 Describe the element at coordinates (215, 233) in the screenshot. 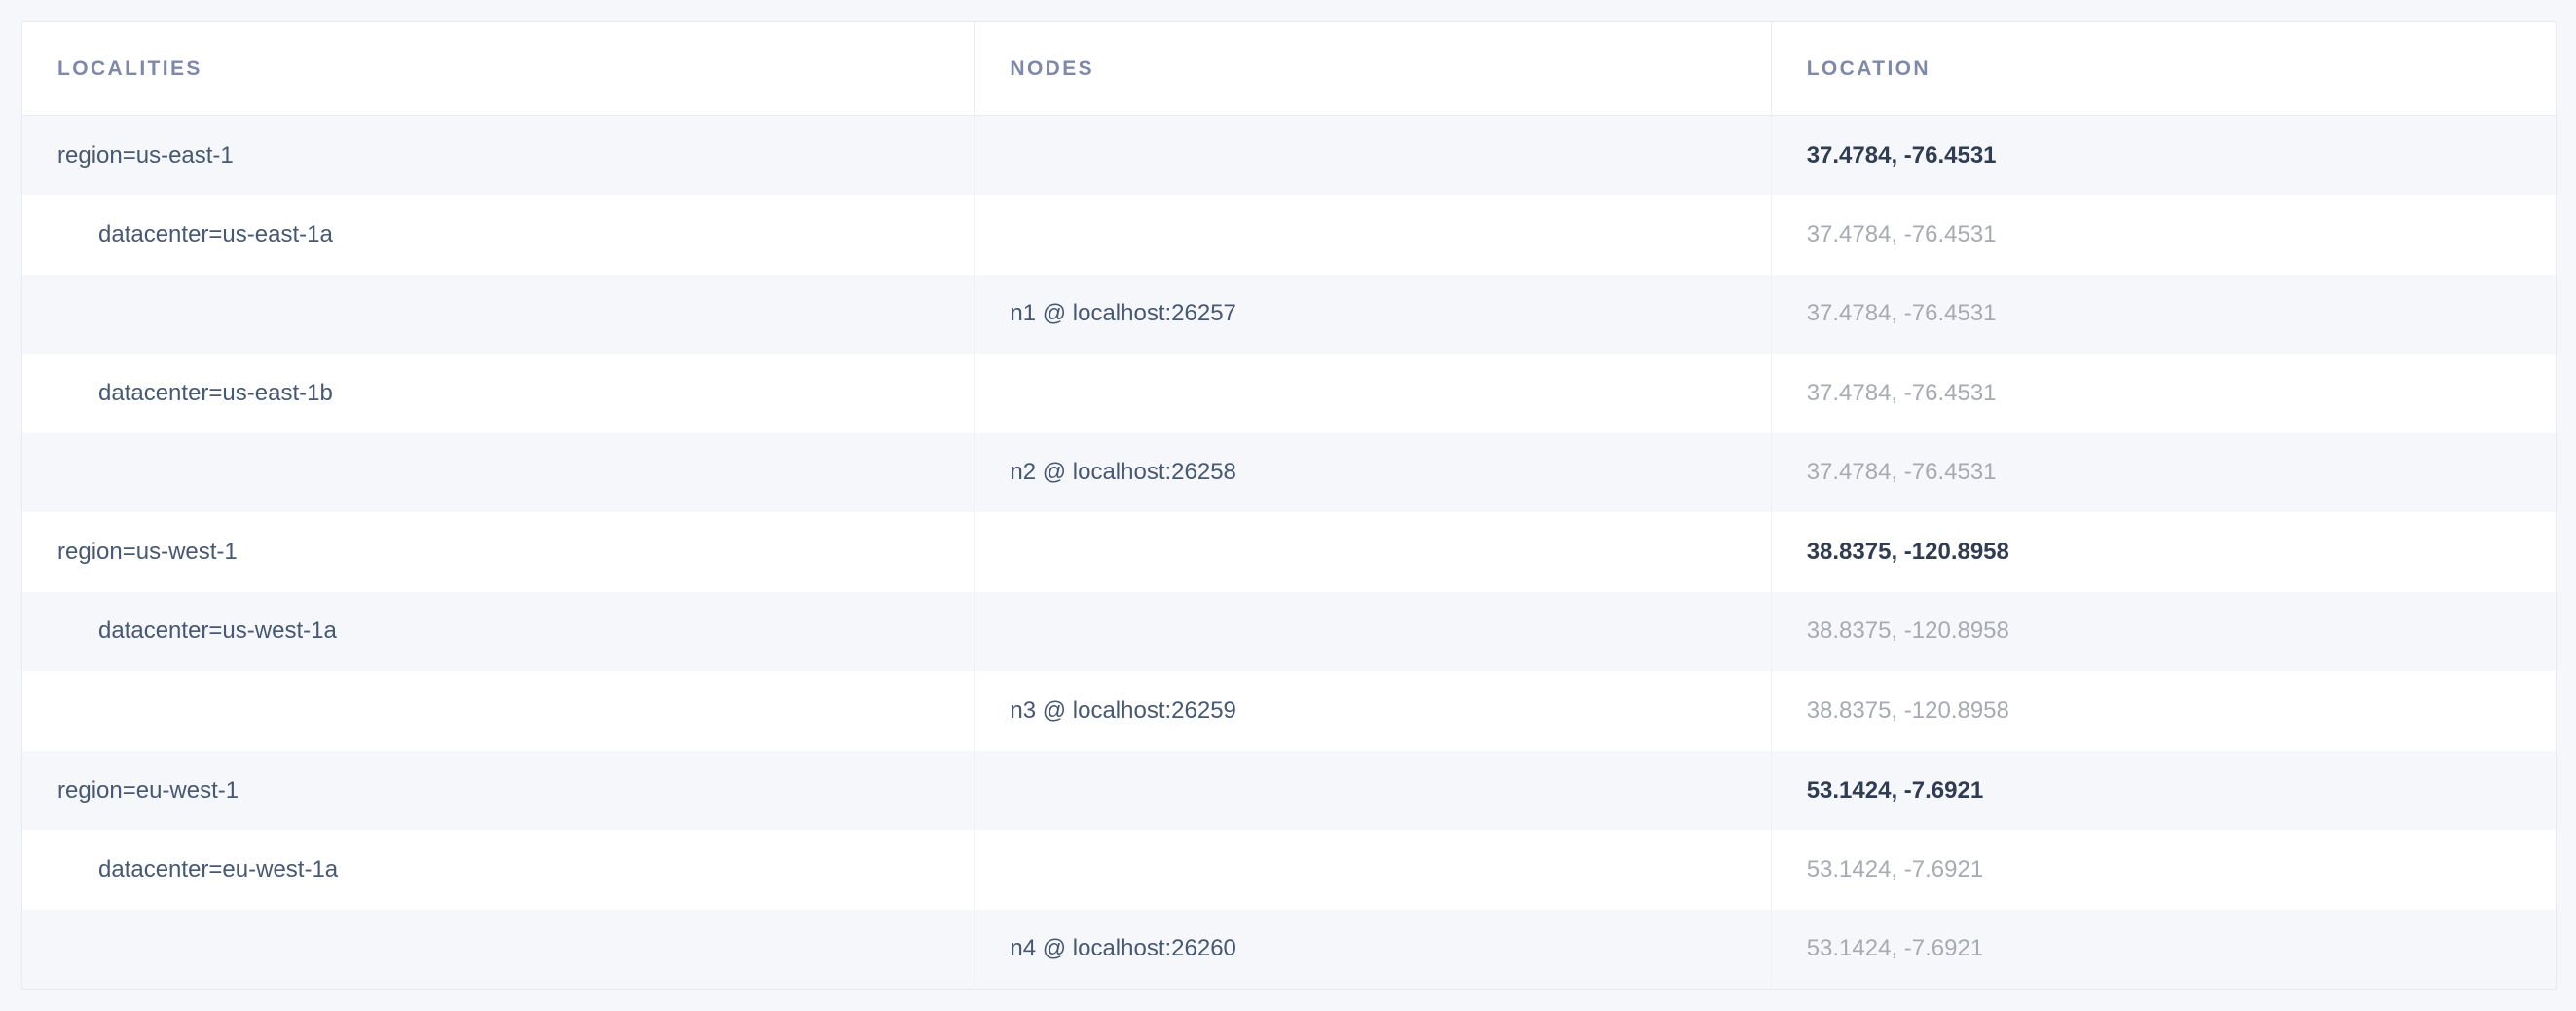

I see `datacenter-label: datacenter=us-east-1a` at that location.